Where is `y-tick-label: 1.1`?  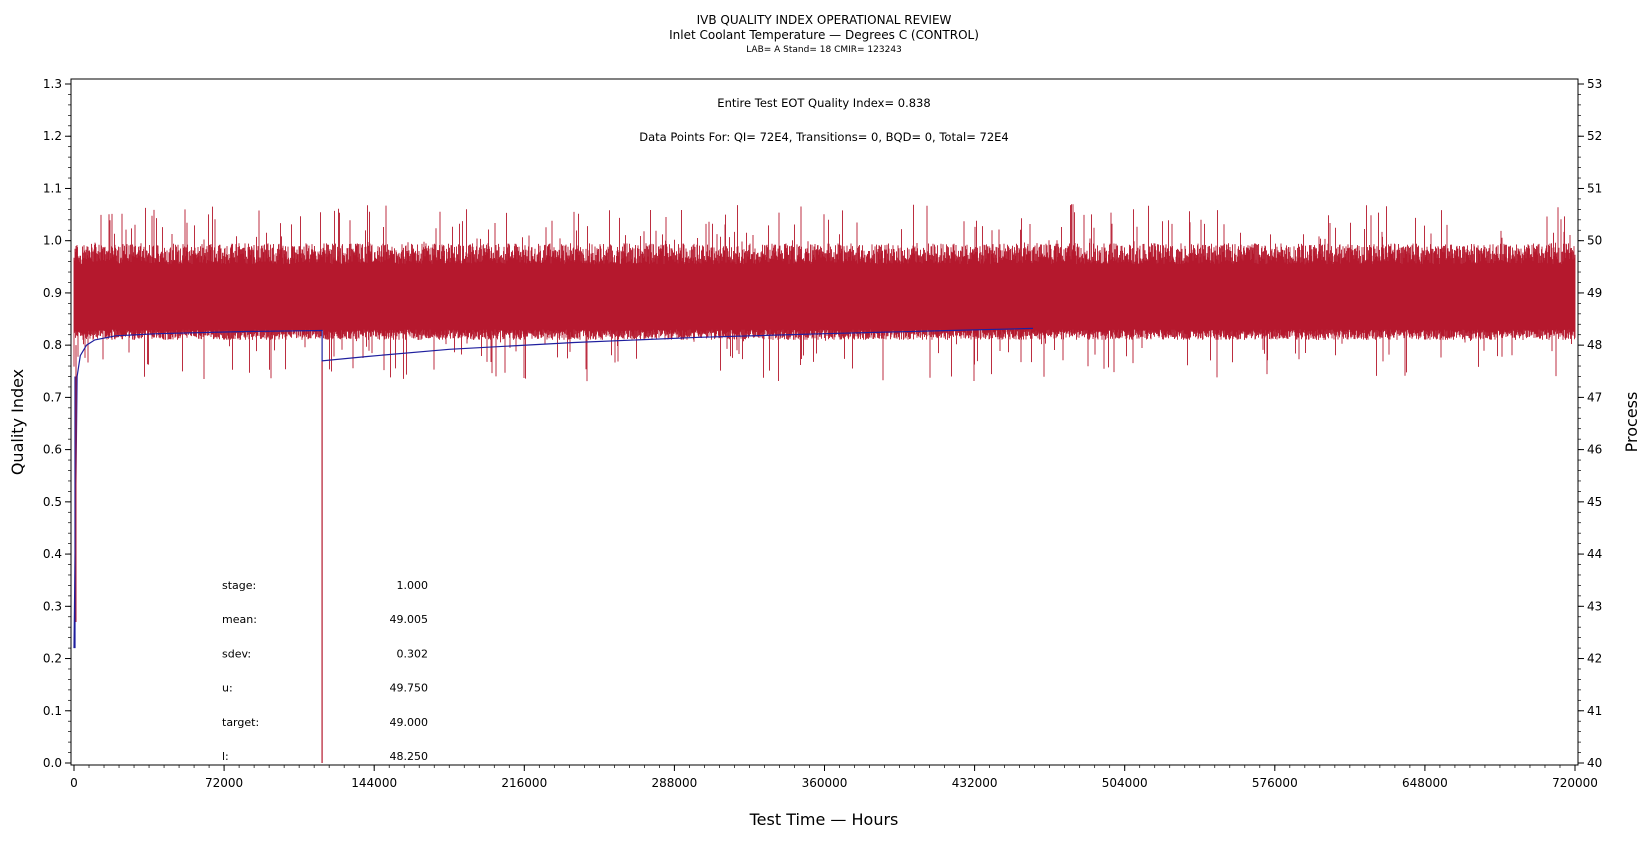
y-tick-label: 1.1 is located at coordinates (52, 188).